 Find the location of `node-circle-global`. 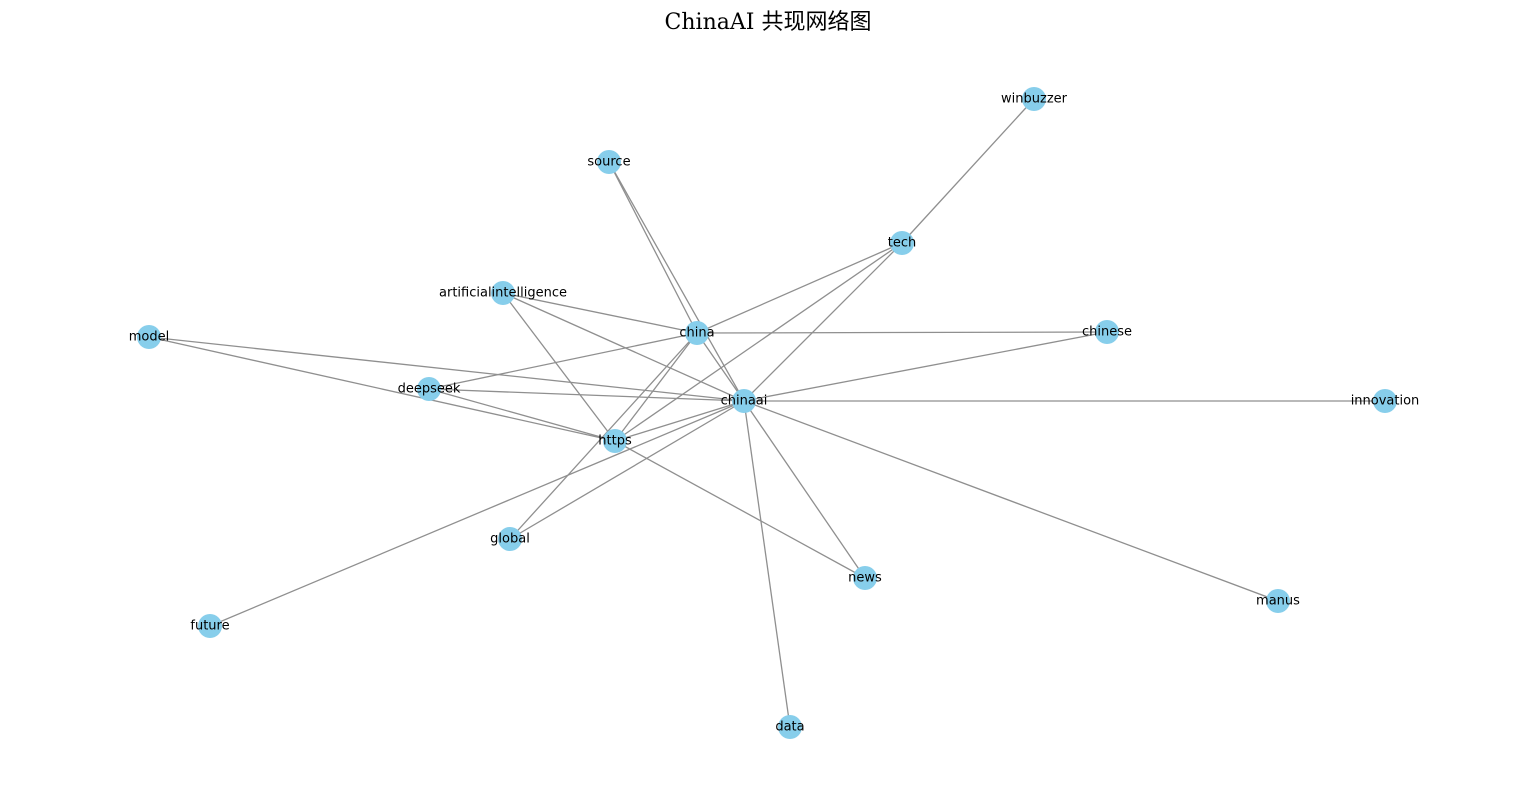

node-circle-global is located at coordinates (510, 539).